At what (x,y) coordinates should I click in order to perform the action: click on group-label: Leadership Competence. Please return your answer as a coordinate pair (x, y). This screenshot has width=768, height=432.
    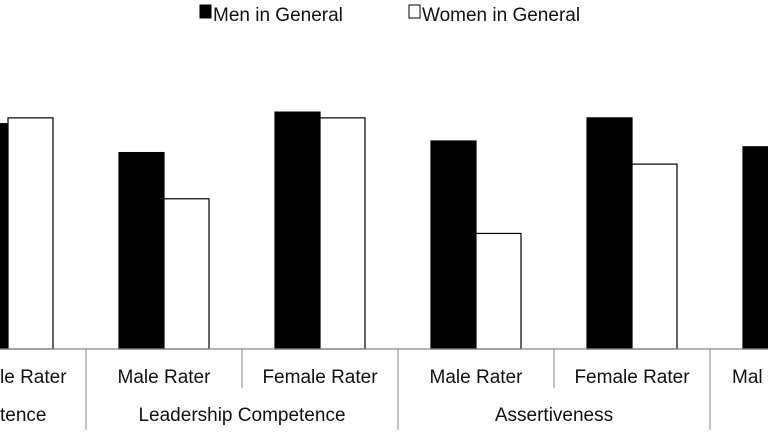
    Looking at the image, I should click on (241, 415).